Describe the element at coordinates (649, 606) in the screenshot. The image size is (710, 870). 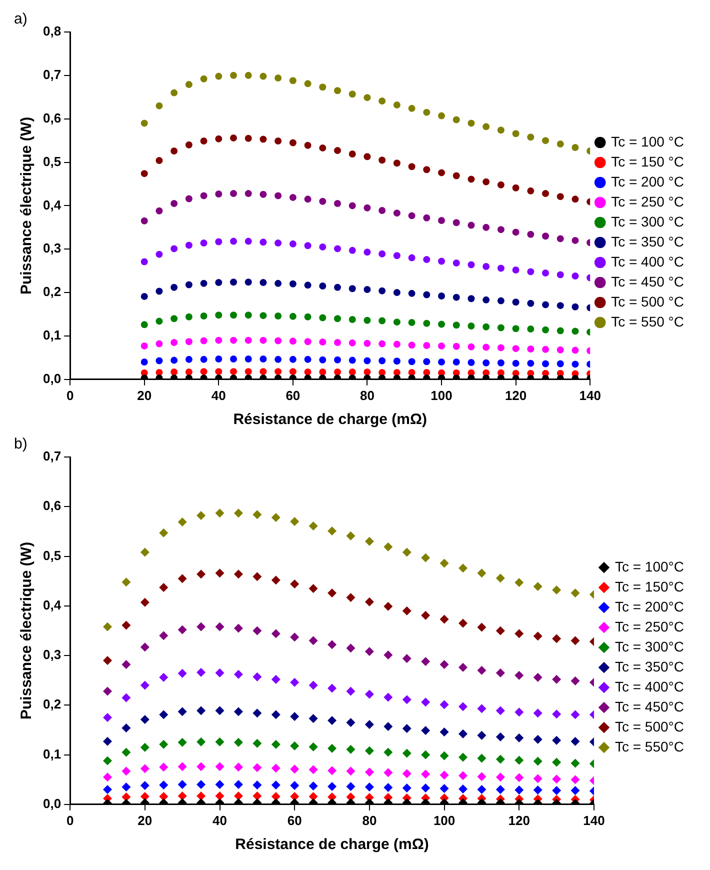
I see `legend-label: Tc = 200°C` at that location.